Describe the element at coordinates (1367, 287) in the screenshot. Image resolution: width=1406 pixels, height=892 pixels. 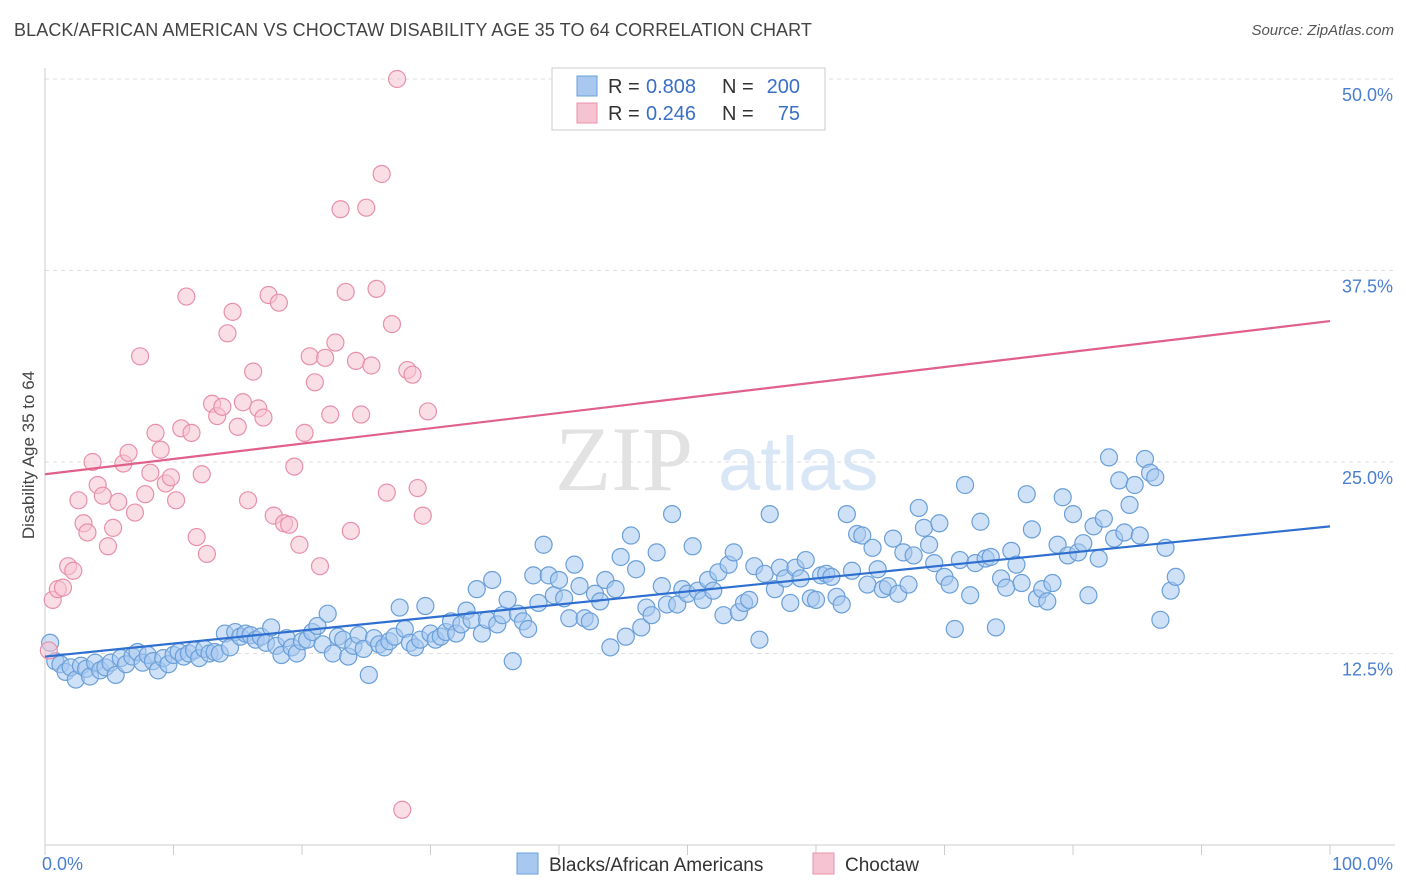
I see `y-tick-label-2: 37.5%` at that location.